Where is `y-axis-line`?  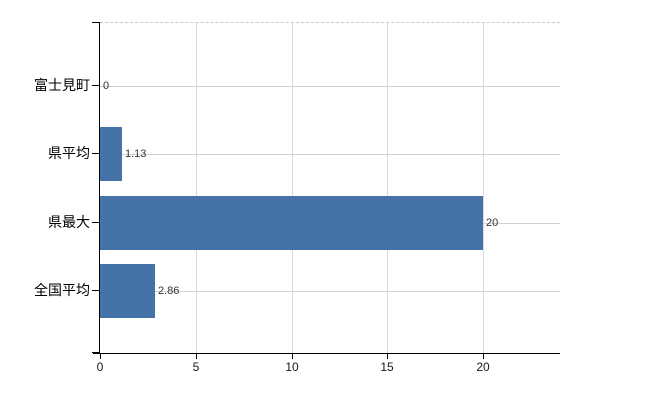 y-axis-line is located at coordinates (99, 187).